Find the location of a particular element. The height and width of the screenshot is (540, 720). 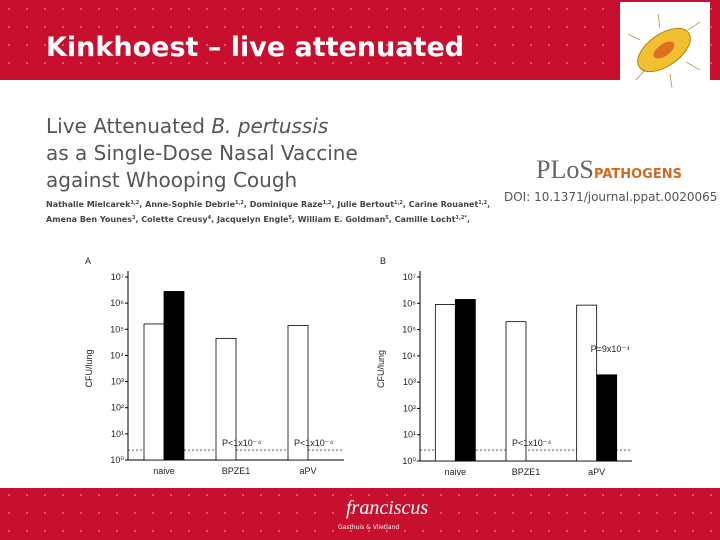

footer-band is located at coordinates (360, 514).